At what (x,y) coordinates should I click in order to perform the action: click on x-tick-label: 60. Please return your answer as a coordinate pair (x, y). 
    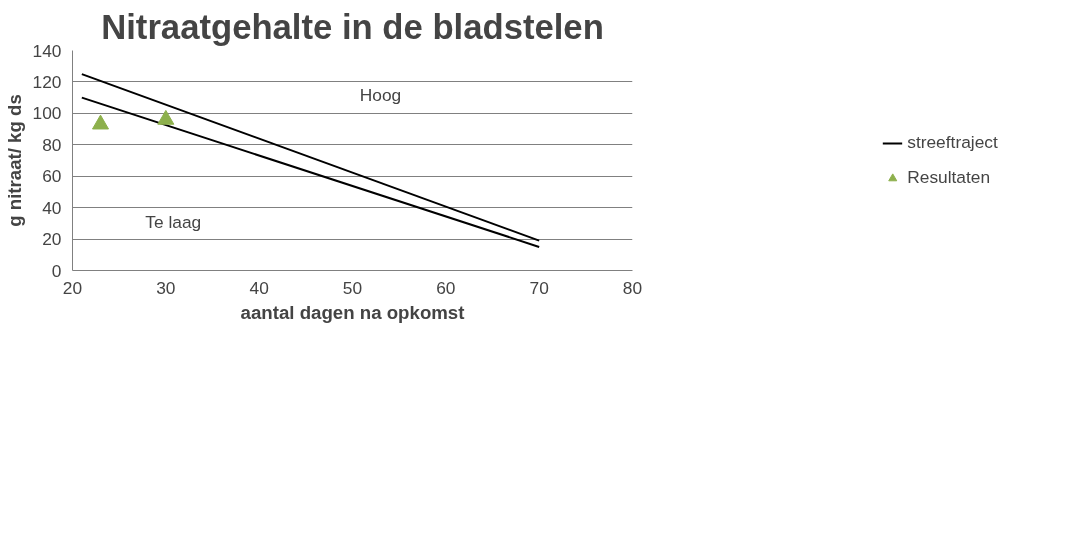
    Looking at the image, I should click on (446, 287).